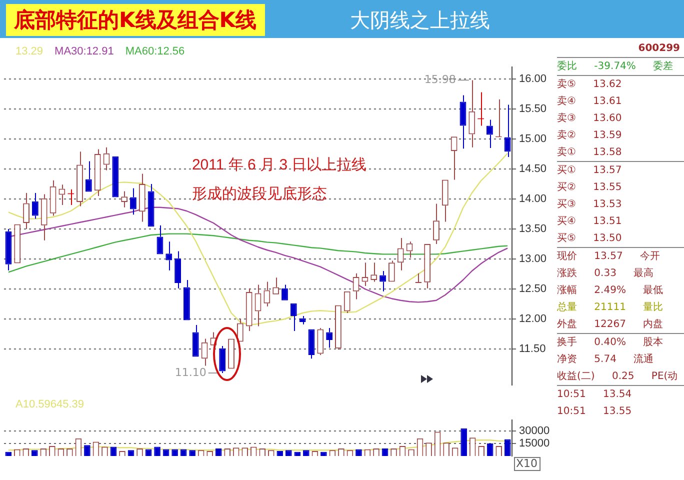 This screenshot has width=684, height=480. What do you see at coordinates (590, 135) in the screenshot?
I see `text: 卖② 13.59` at bounding box center [590, 135].